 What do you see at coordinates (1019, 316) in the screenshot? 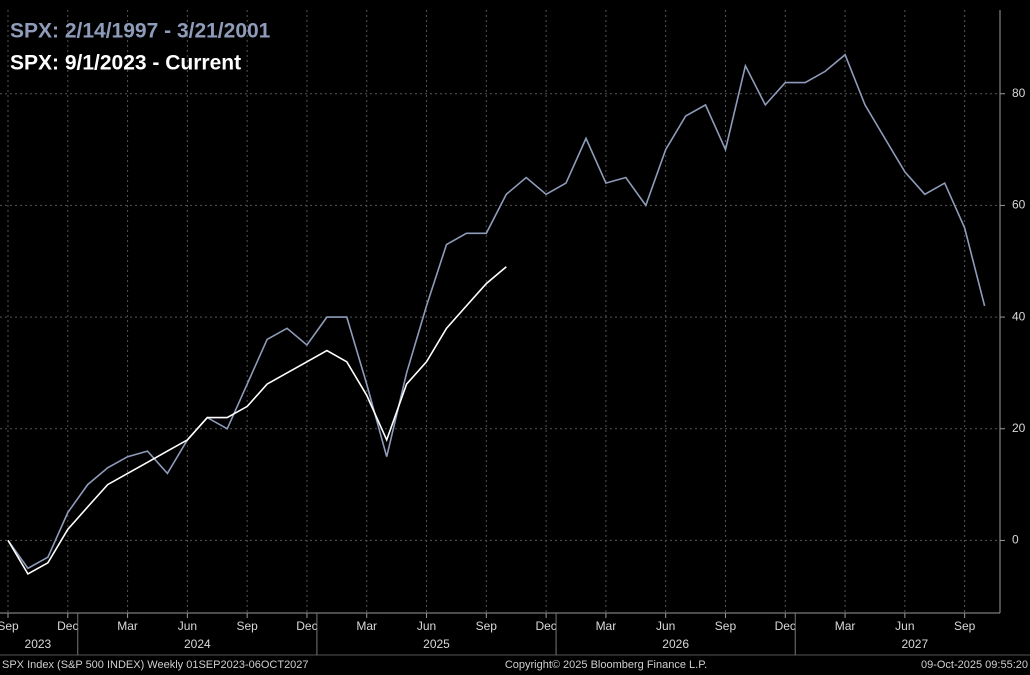
I see `y-tick-label: 40` at bounding box center [1019, 316].